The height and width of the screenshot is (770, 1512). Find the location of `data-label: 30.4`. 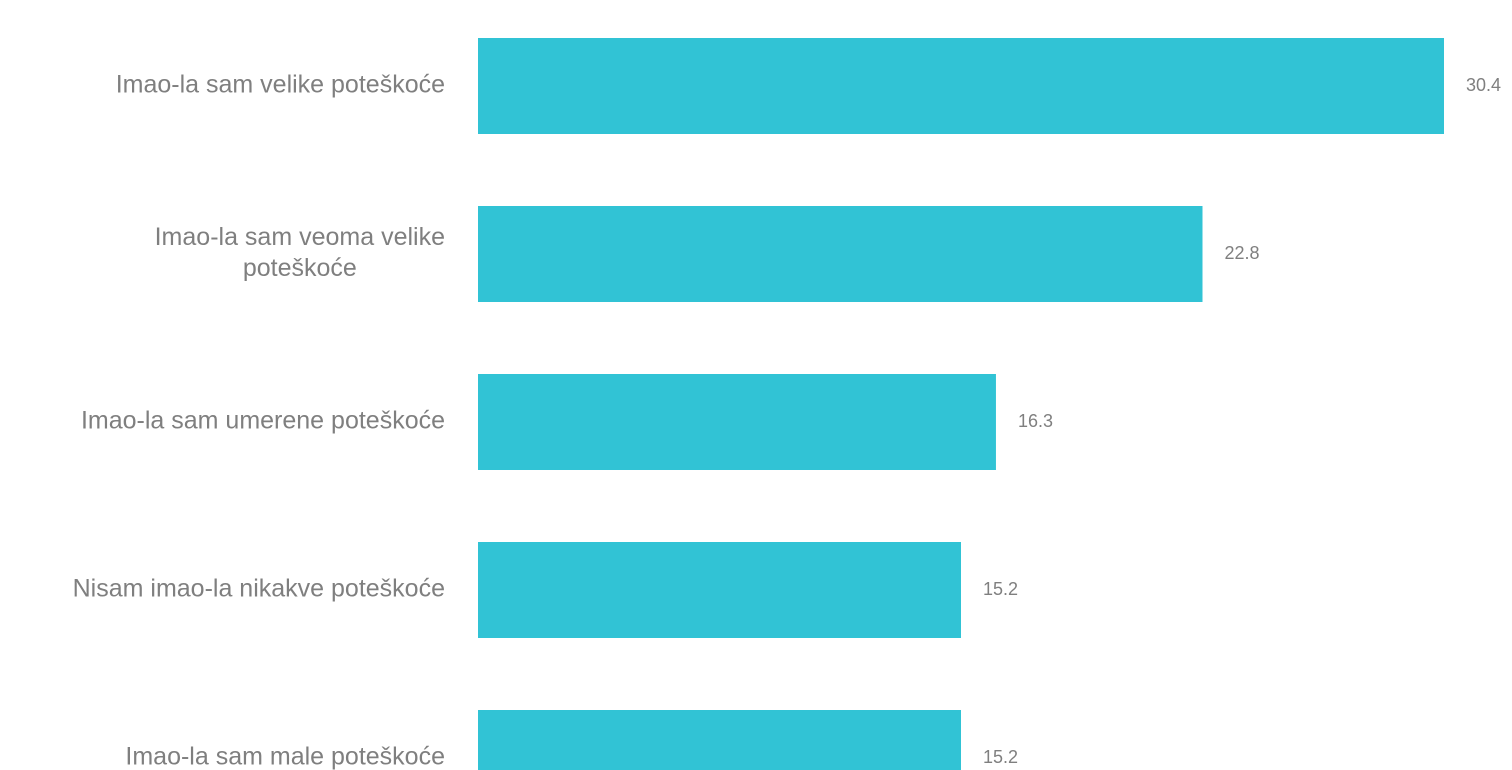

data-label: 30.4 is located at coordinates (1483, 85).